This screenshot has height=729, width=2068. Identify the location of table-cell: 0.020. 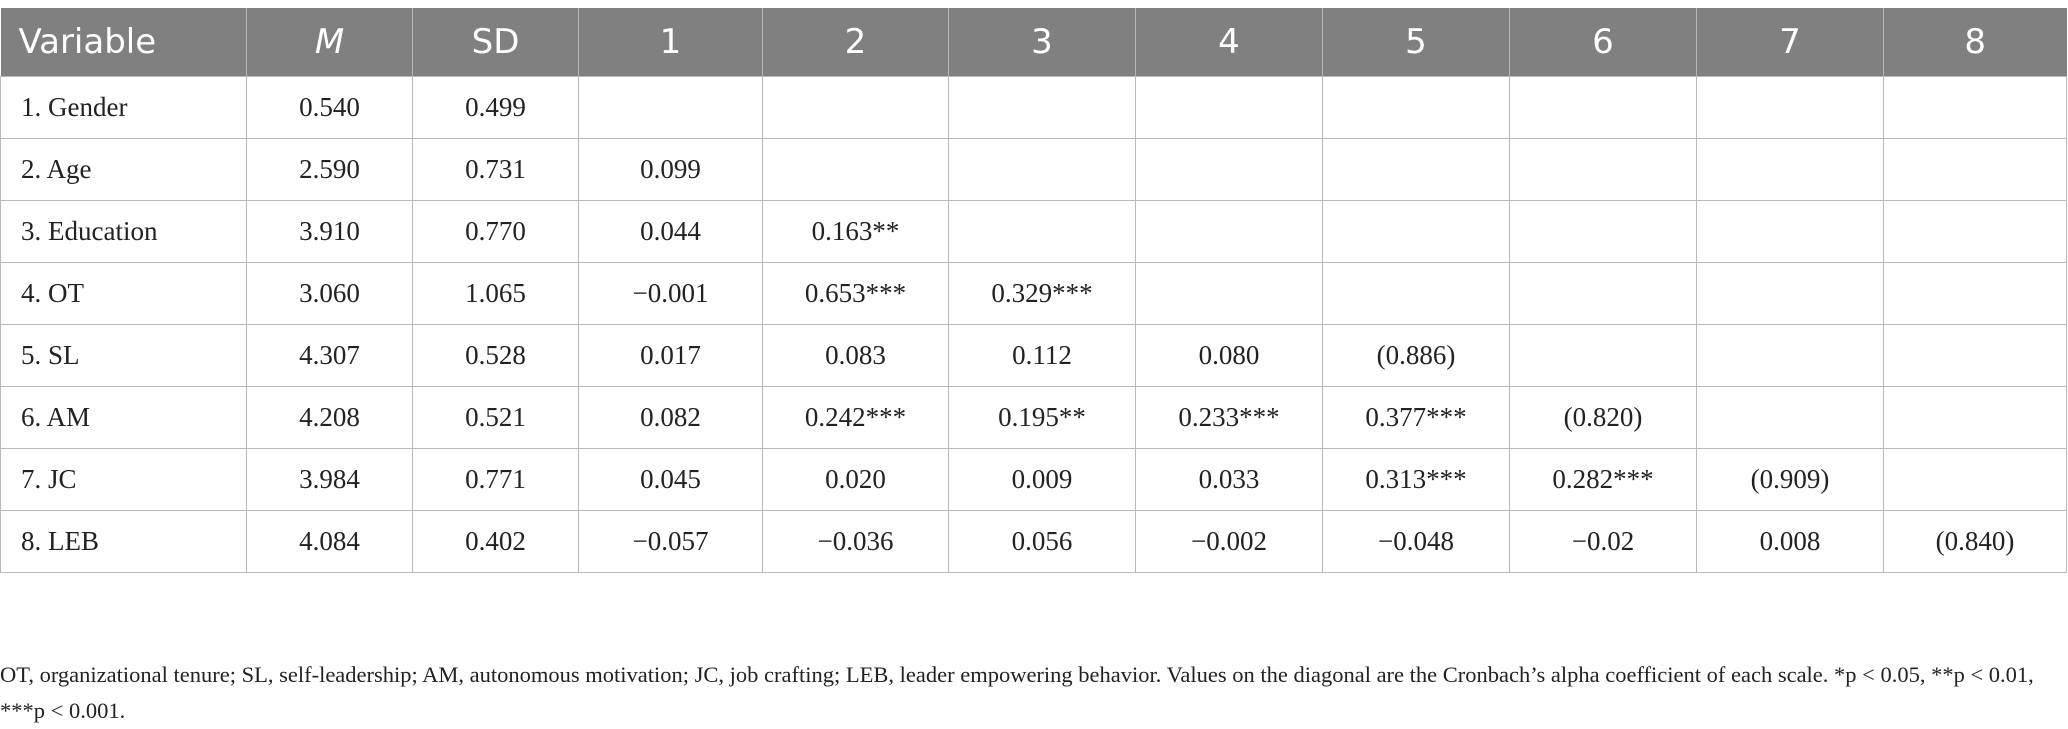
(855, 479).